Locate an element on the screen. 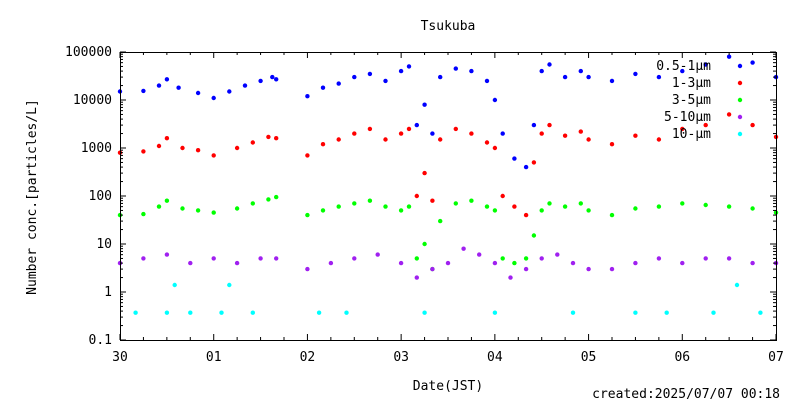 The width and height of the screenshot is (800, 400). y-tick-label: 100000 is located at coordinates (88, 52).